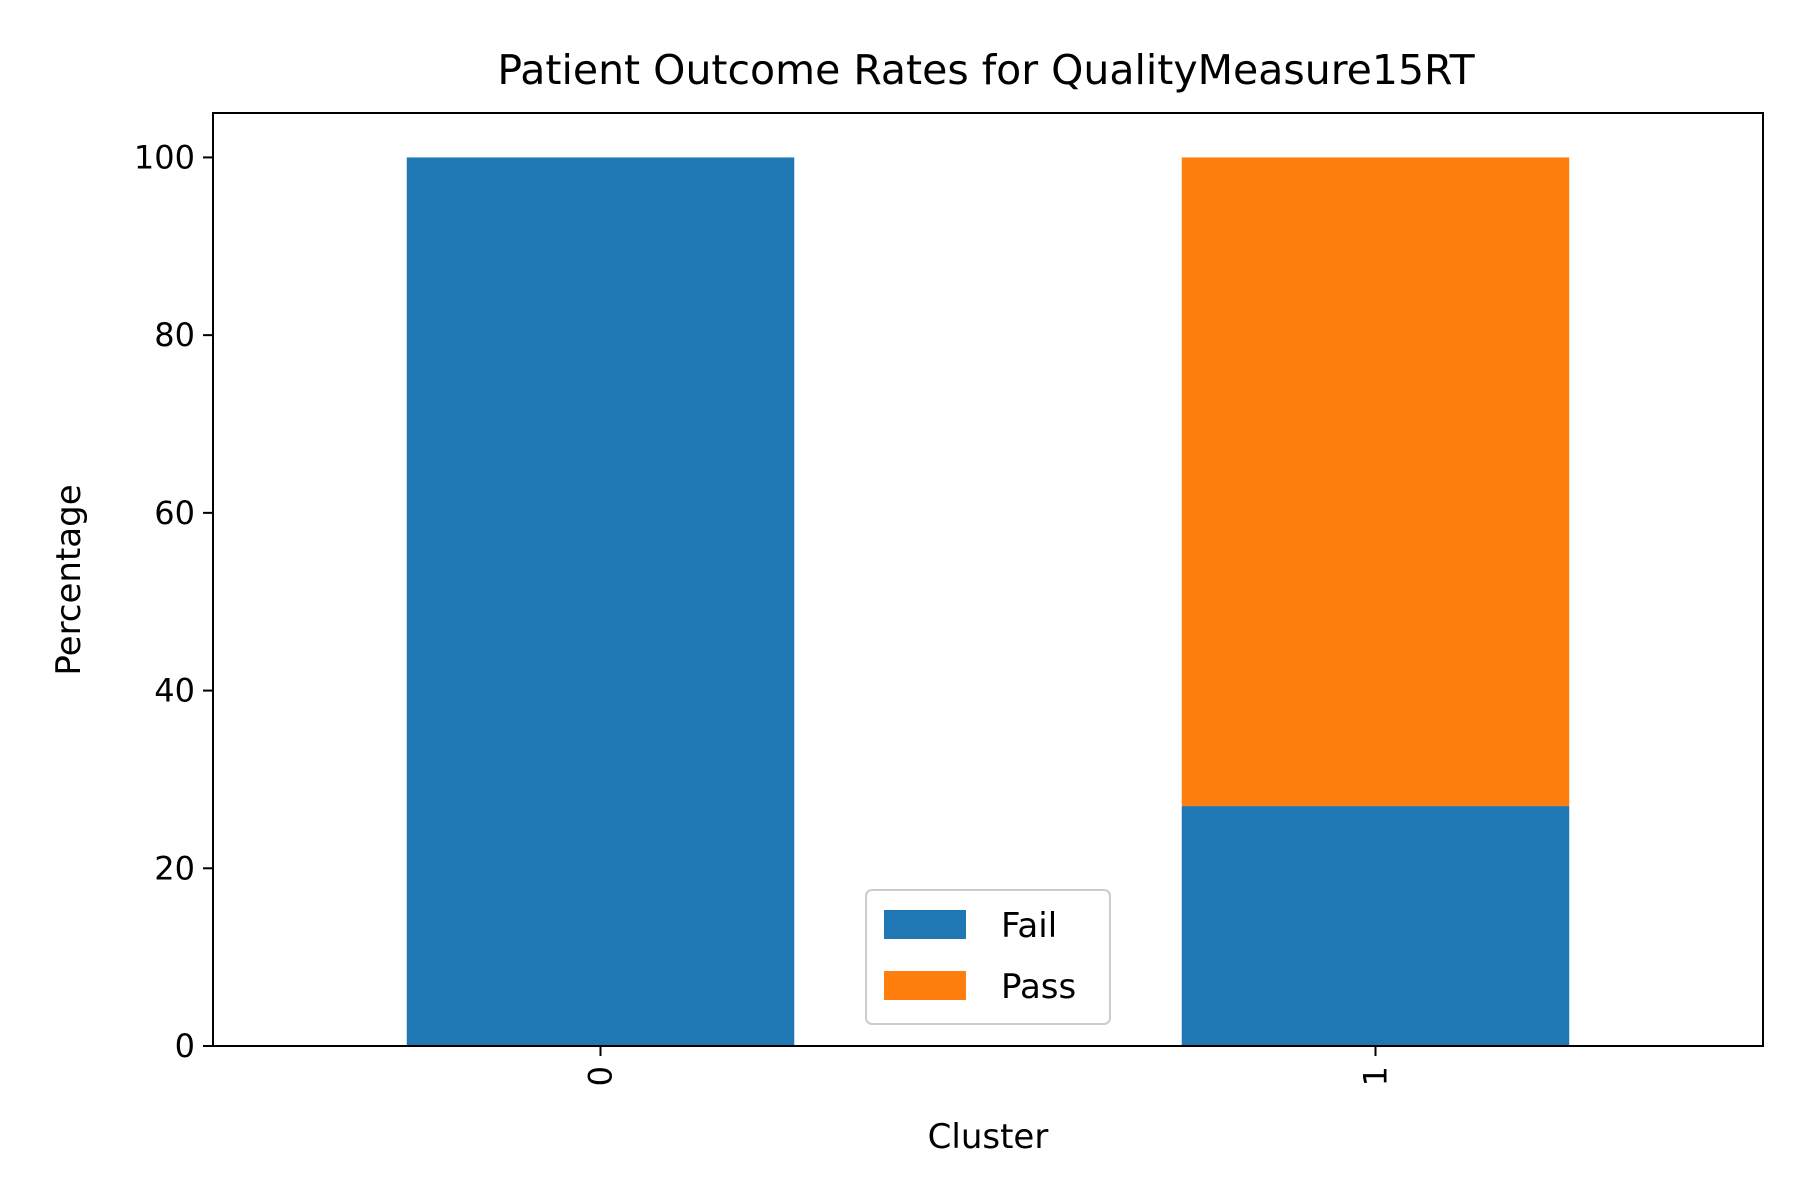 The height and width of the screenshot is (1200, 1800). What do you see at coordinates (174, 513) in the screenshot?
I see `y-tick-label: 60` at bounding box center [174, 513].